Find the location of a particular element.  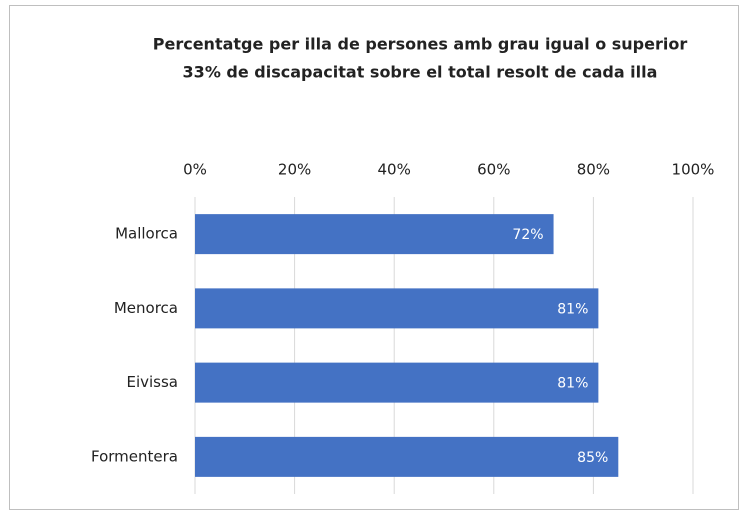

y-tick-label: Eivissa is located at coordinates (152, 382).